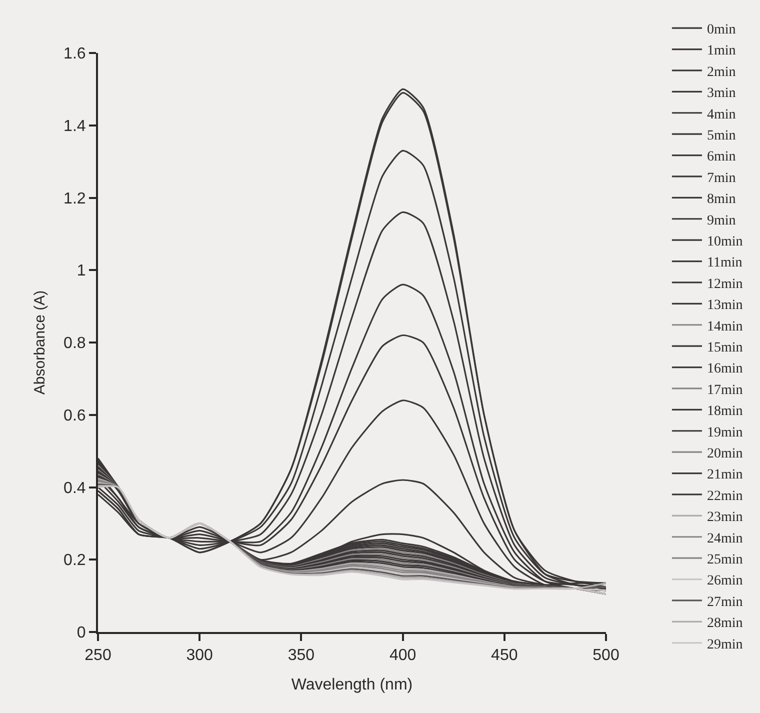 The width and height of the screenshot is (760, 713). What do you see at coordinates (724, 369) in the screenshot?
I see `legend-label: 16min` at bounding box center [724, 369].